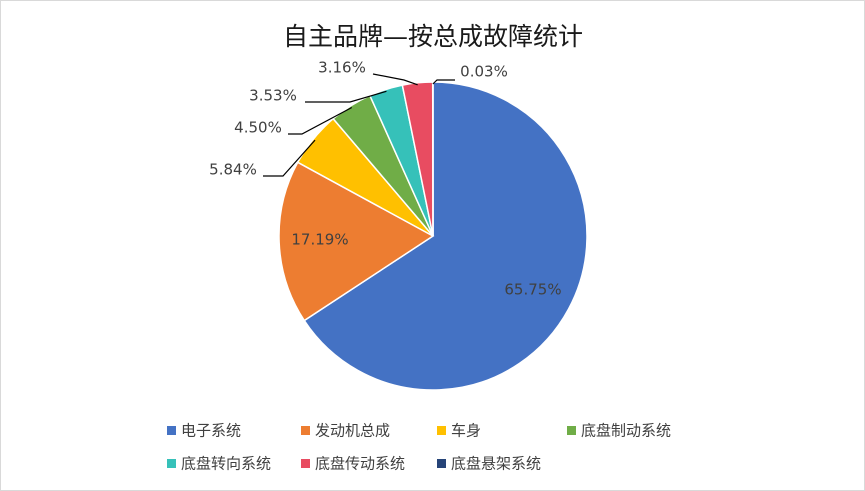 The height and width of the screenshot is (491, 865). I want to click on legend-label: 底盘制动系统, so click(626, 431).